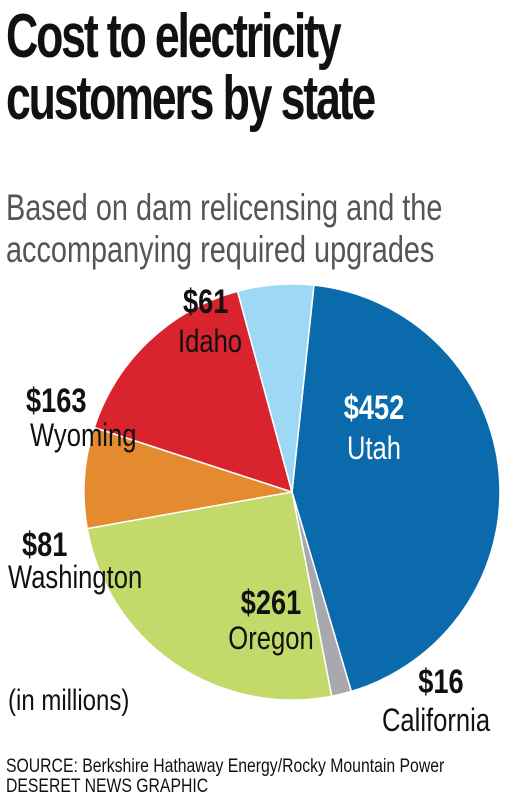 Image resolution: width=509 pixels, height=801 pixels. I want to click on title-line-2: customers by state, so click(191, 98).